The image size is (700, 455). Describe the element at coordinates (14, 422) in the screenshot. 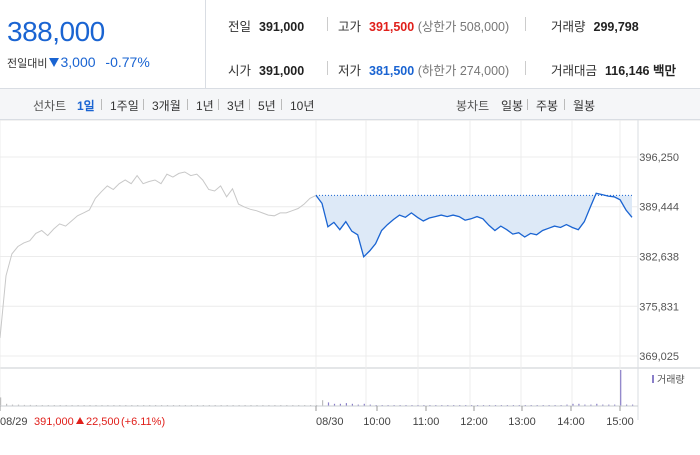

I see `footer-date: 08/29` at that location.